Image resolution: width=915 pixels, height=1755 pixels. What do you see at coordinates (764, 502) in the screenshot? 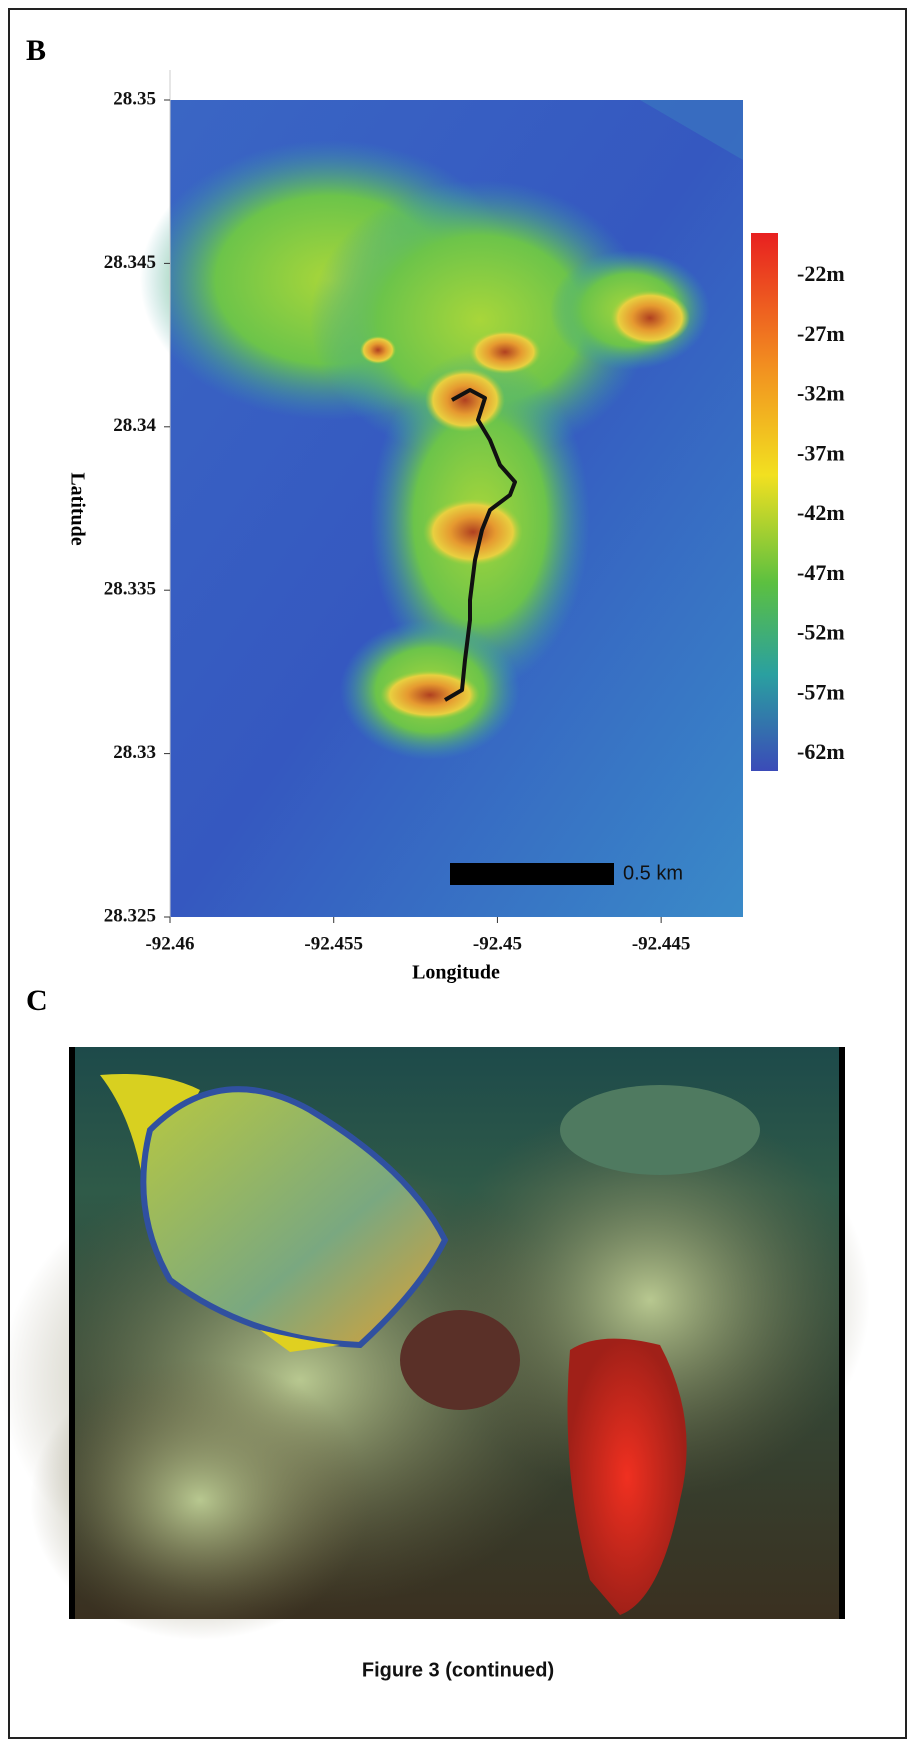
I see `colorbar` at bounding box center [764, 502].